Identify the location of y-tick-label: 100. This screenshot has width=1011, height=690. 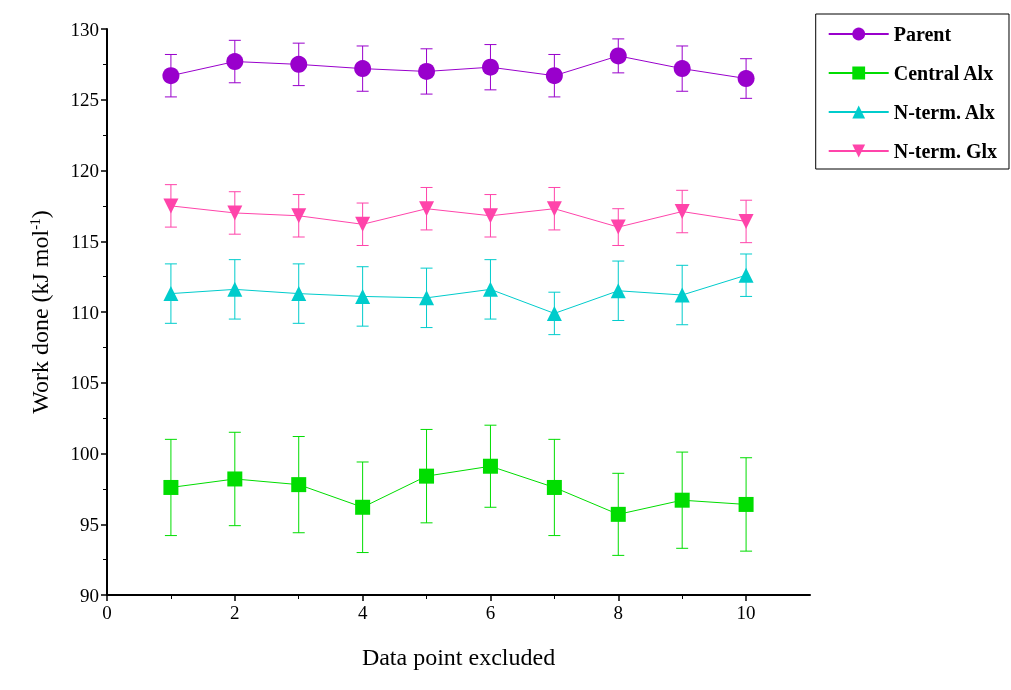
(84, 453).